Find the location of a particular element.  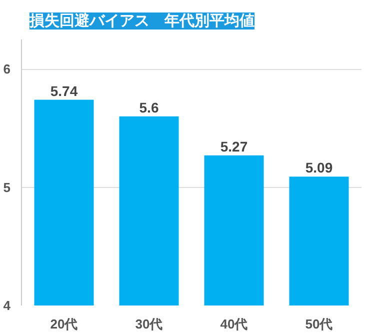

y-tick-label: 4 is located at coordinates (7, 305).